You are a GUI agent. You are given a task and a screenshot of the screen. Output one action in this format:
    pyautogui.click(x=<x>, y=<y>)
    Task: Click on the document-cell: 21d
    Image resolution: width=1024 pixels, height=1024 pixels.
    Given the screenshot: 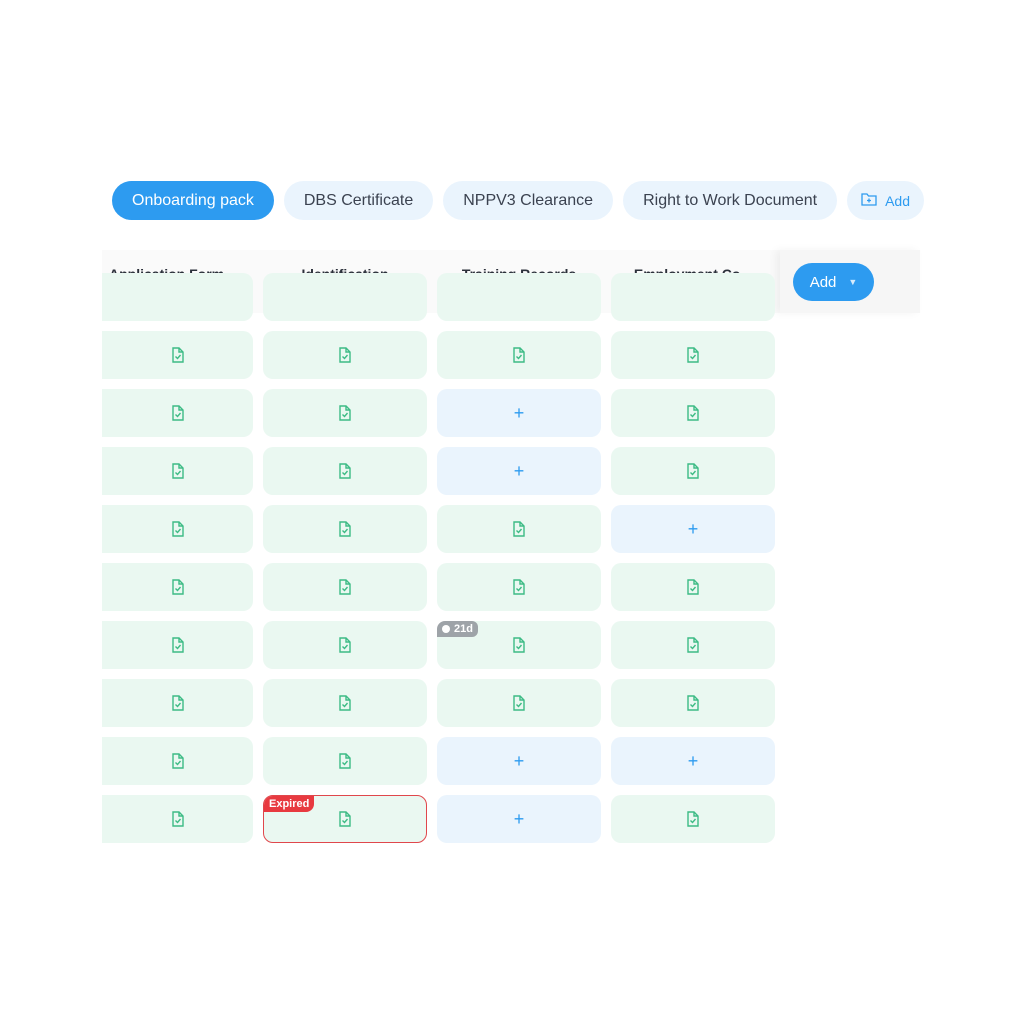 What is the action you would take?
    pyautogui.click(x=519, y=645)
    